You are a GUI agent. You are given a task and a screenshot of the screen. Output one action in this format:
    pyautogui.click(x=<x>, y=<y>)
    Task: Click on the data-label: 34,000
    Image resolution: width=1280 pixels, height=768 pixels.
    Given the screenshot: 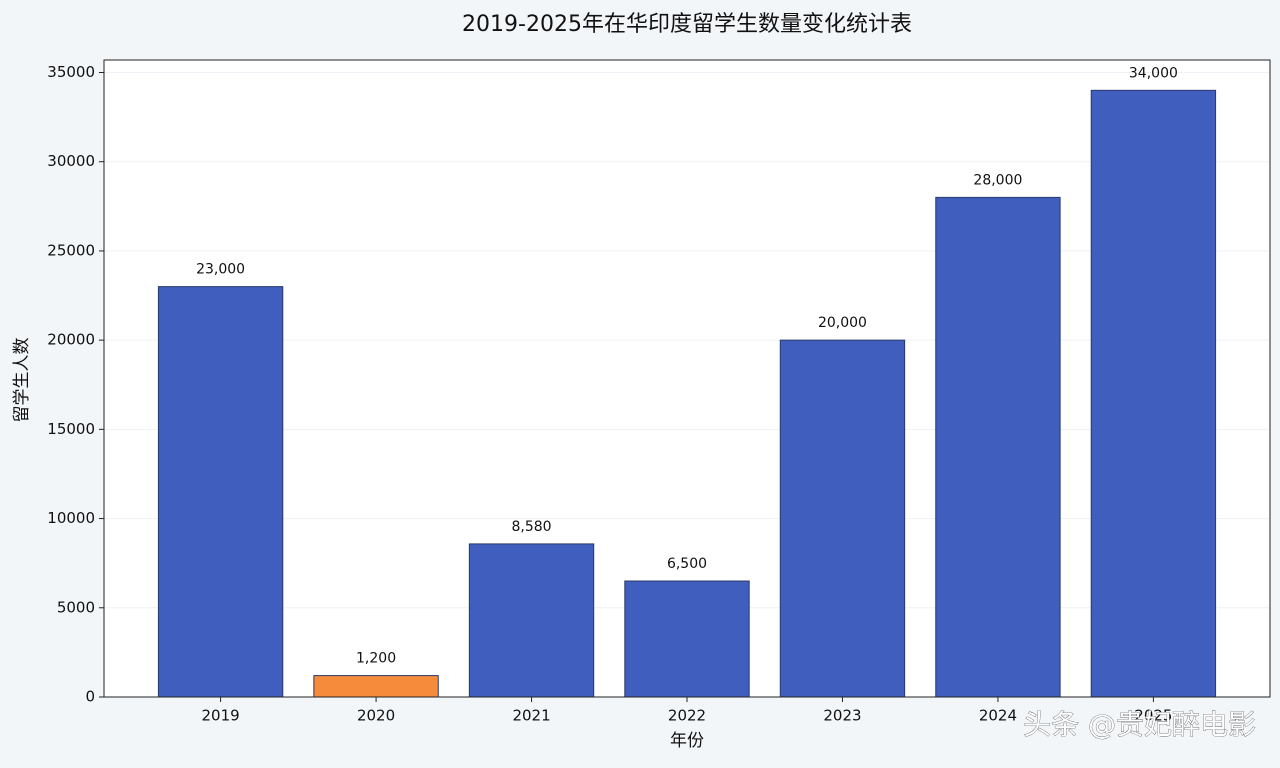 What is the action you would take?
    pyautogui.click(x=1153, y=73)
    